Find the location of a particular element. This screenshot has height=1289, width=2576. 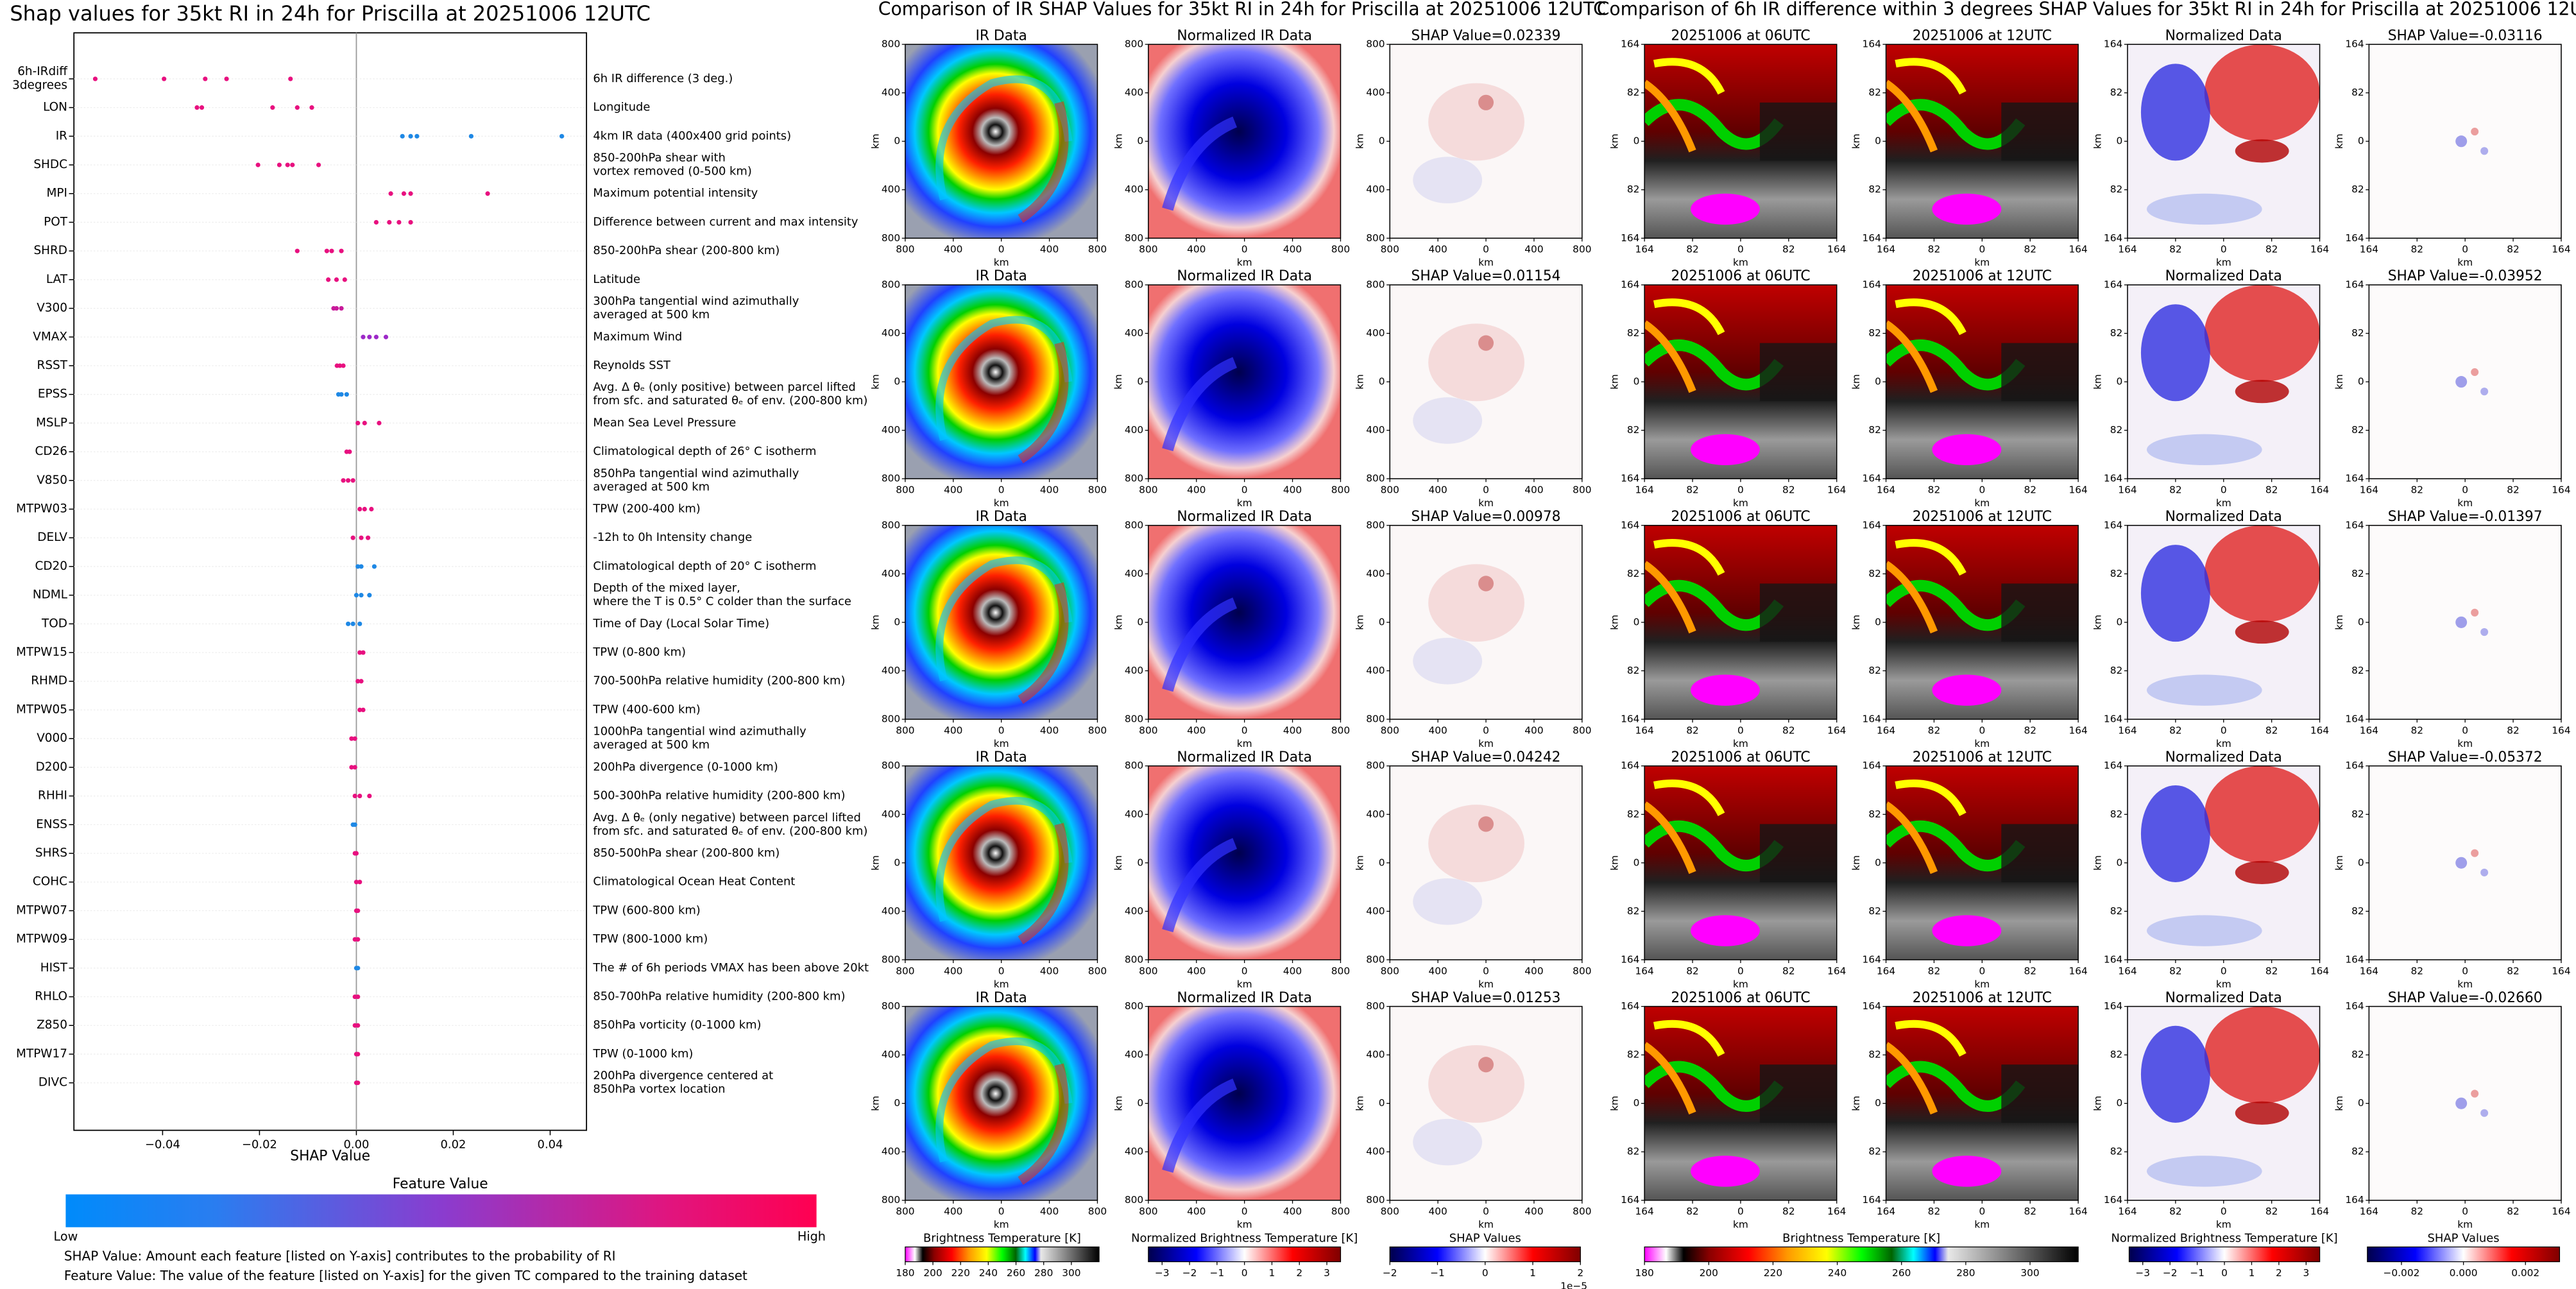

feature-label: MTPW07 is located at coordinates (41, 910).